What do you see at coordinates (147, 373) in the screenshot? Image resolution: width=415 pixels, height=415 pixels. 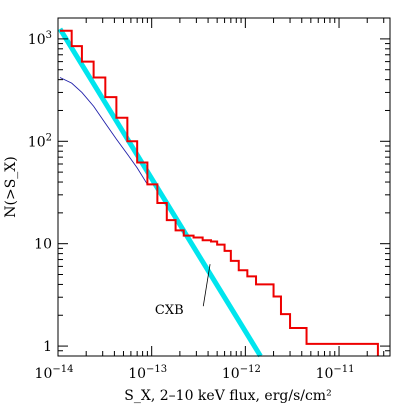 I see `x-tick-label: 10−13` at bounding box center [147, 373].